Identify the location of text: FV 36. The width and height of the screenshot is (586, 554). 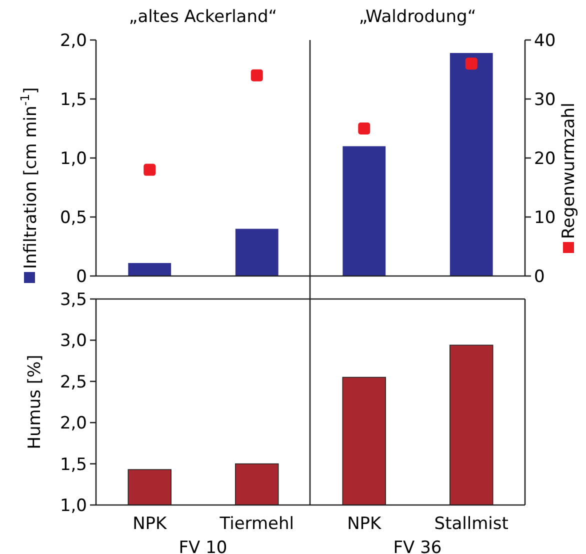
(417, 546).